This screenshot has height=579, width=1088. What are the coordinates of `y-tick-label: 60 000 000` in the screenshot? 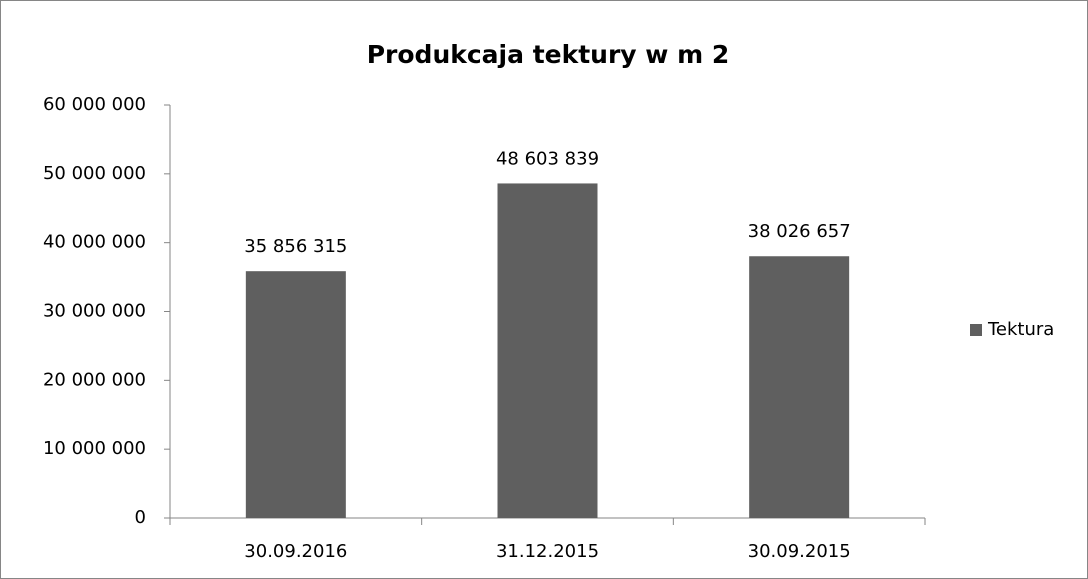 It's located at (94, 104).